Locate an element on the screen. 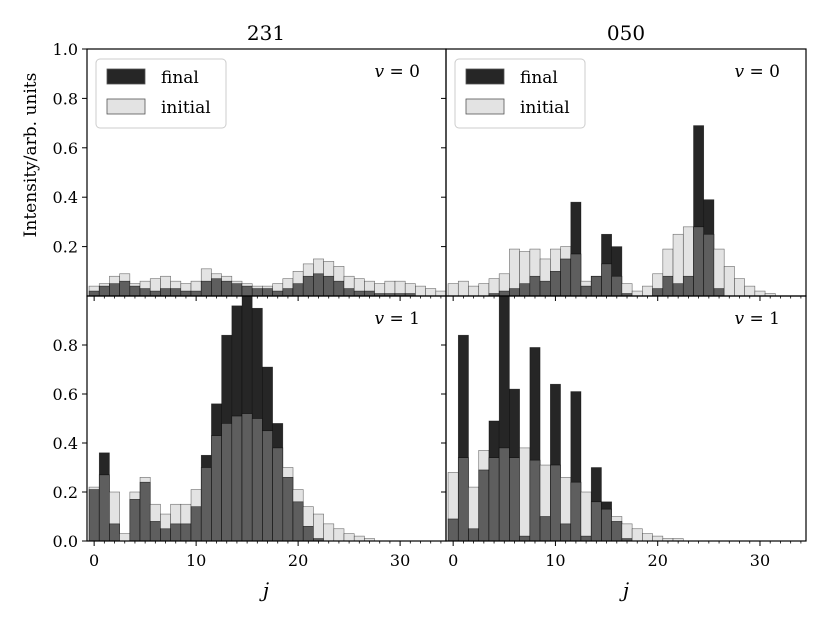 The width and height of the screenshot is (831, 623). column-title-231: 231 is located at coordinates (266, 33).